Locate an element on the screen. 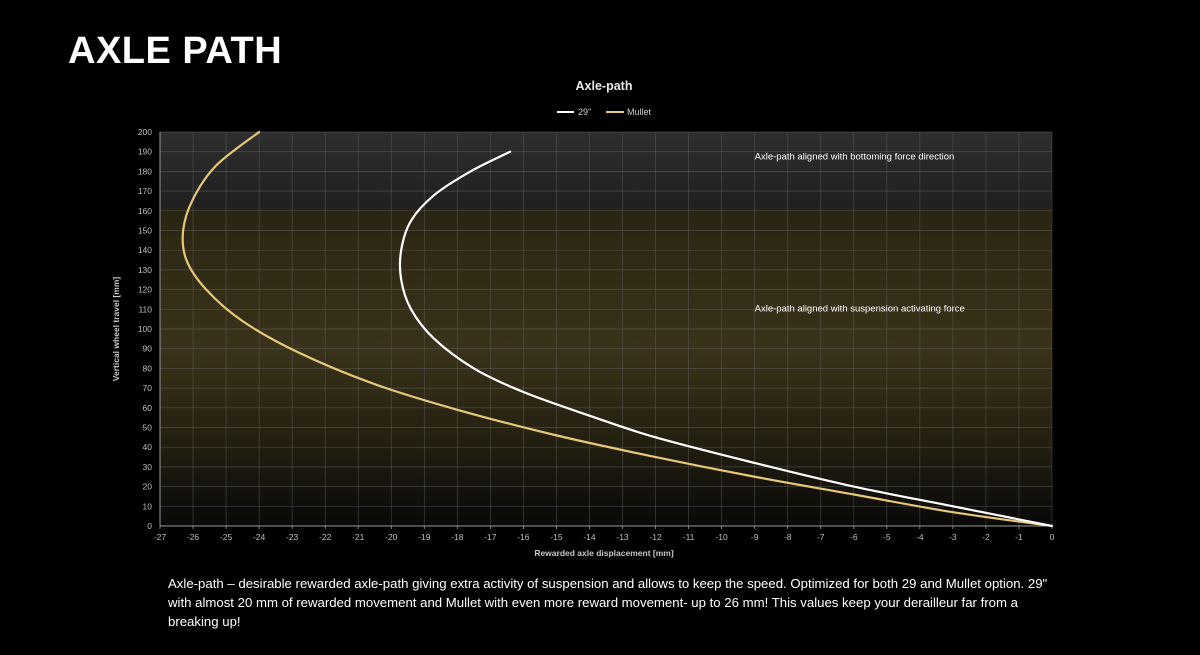 This screenshot has height=655, width=1200. x-tick-label: -2 is located at coordinates (986, 537).